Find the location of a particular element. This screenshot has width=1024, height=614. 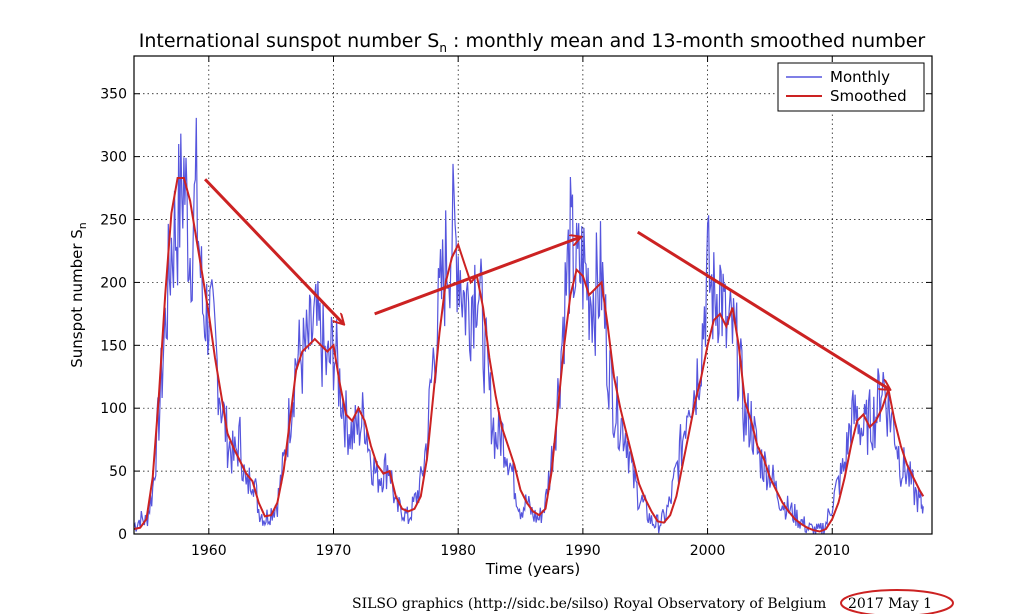

y-tick-label: 100 is located at coordinates (113, 409).